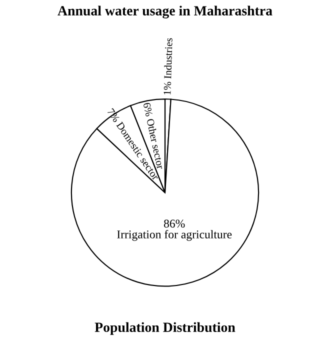  I want to click on text: Population Distribution, so click(165, 328).